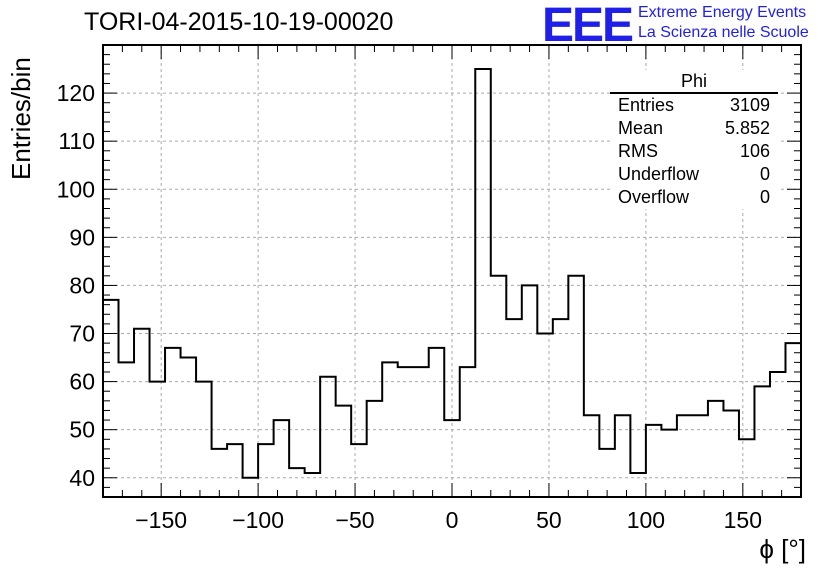  I want to click on stats-label: RMS, so click(638, 151).